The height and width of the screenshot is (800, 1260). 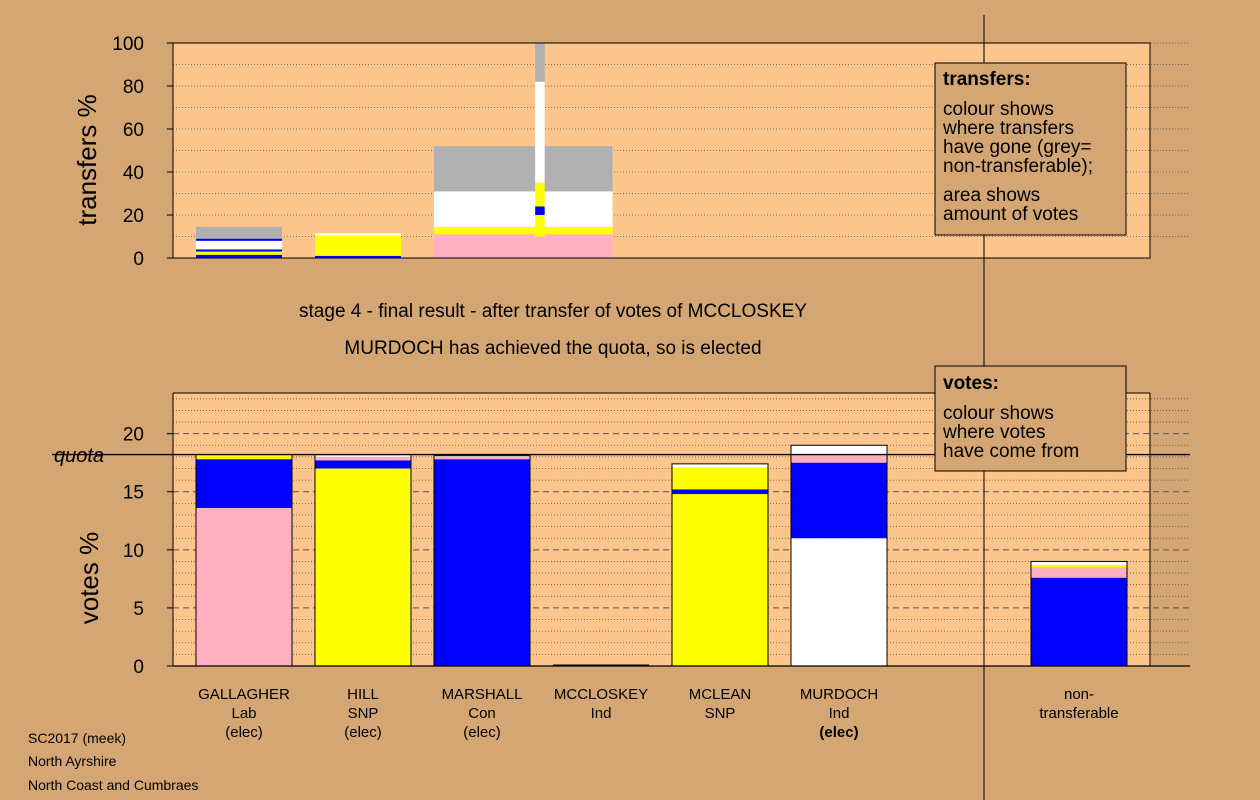 What do you see at coordinates (601, 694) in the screenshot?
I see `candidate-name: MCCLOSKEY` at bounding box center [601, 694].